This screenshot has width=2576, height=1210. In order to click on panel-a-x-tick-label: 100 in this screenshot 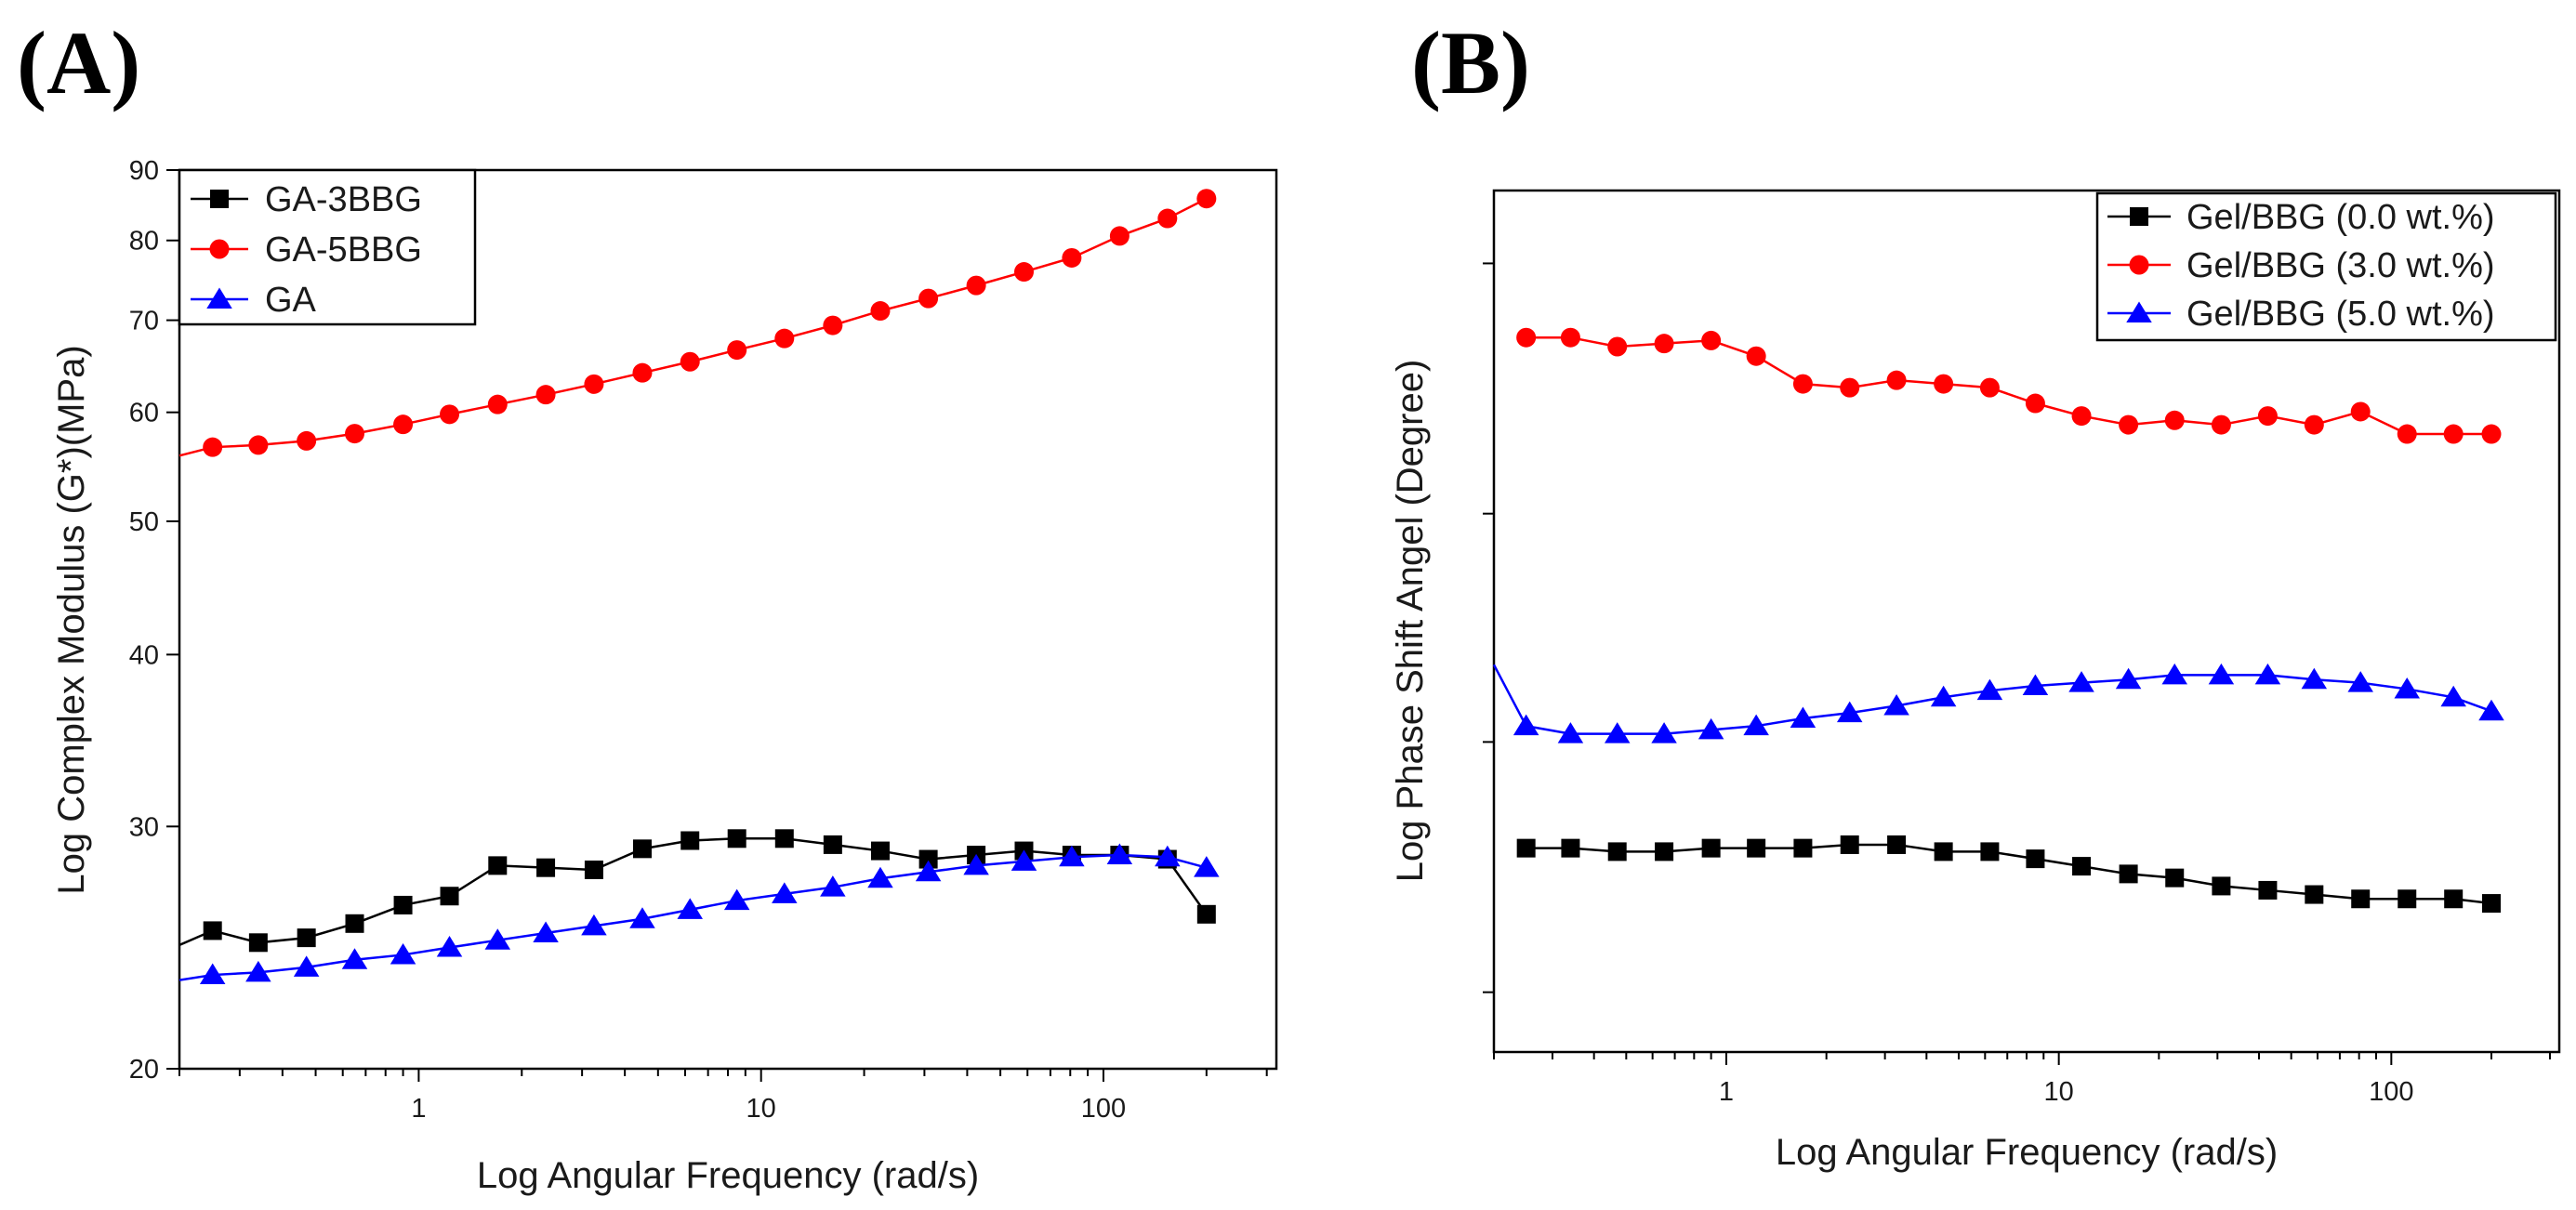, I will do `click(1103, 1109)`.